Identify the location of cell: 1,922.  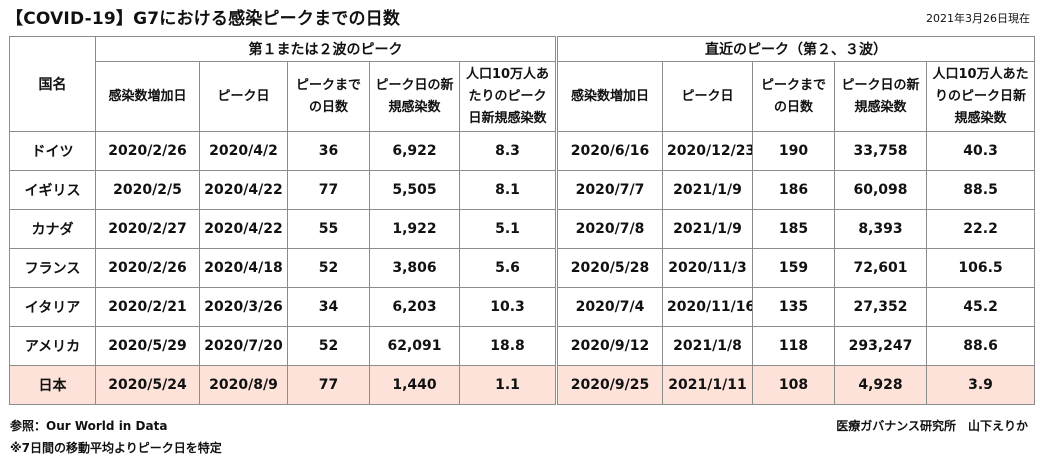
(414, 229).